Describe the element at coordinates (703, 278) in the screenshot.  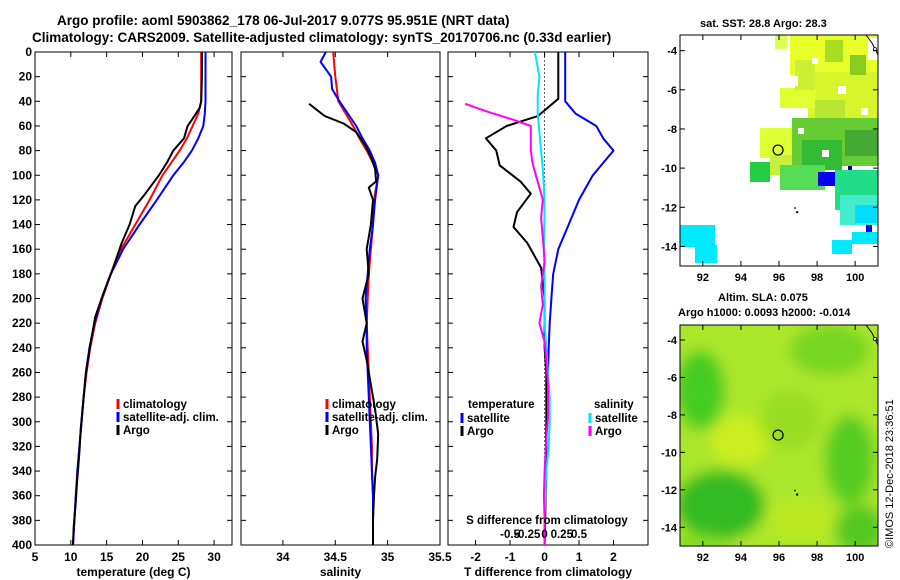
I see `sst-xtick-label: 92` at that location.